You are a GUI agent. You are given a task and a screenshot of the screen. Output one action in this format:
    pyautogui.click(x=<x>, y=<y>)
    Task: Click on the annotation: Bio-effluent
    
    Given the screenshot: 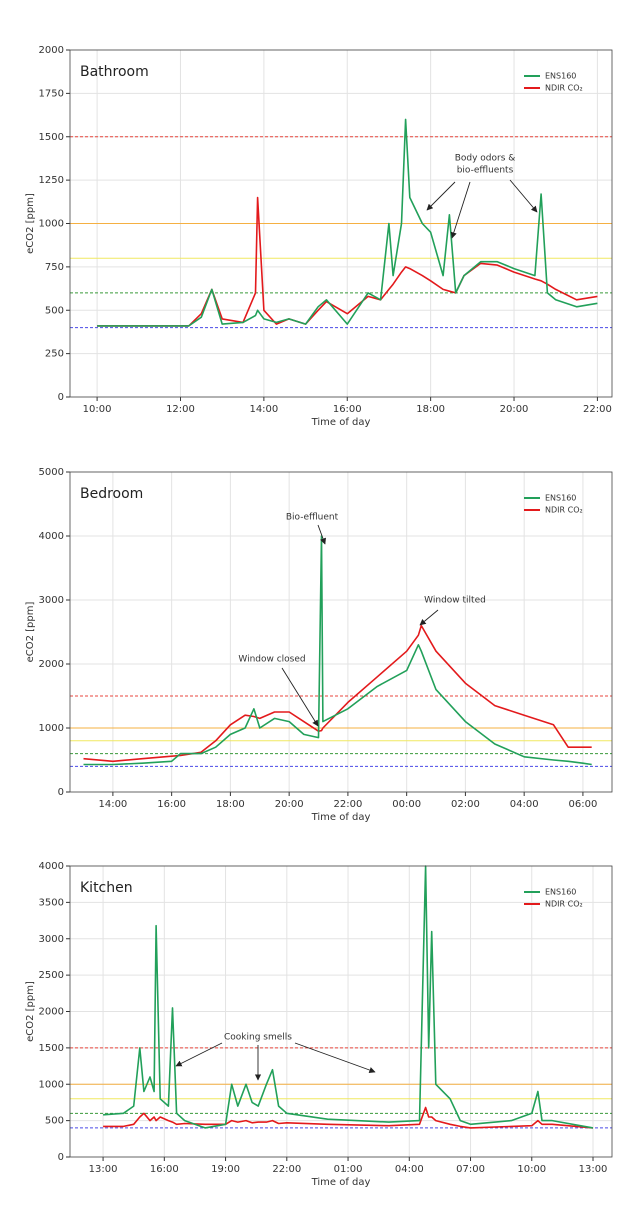 What is the action you would take?
    pyautogui.click(x=312, y=518)
    